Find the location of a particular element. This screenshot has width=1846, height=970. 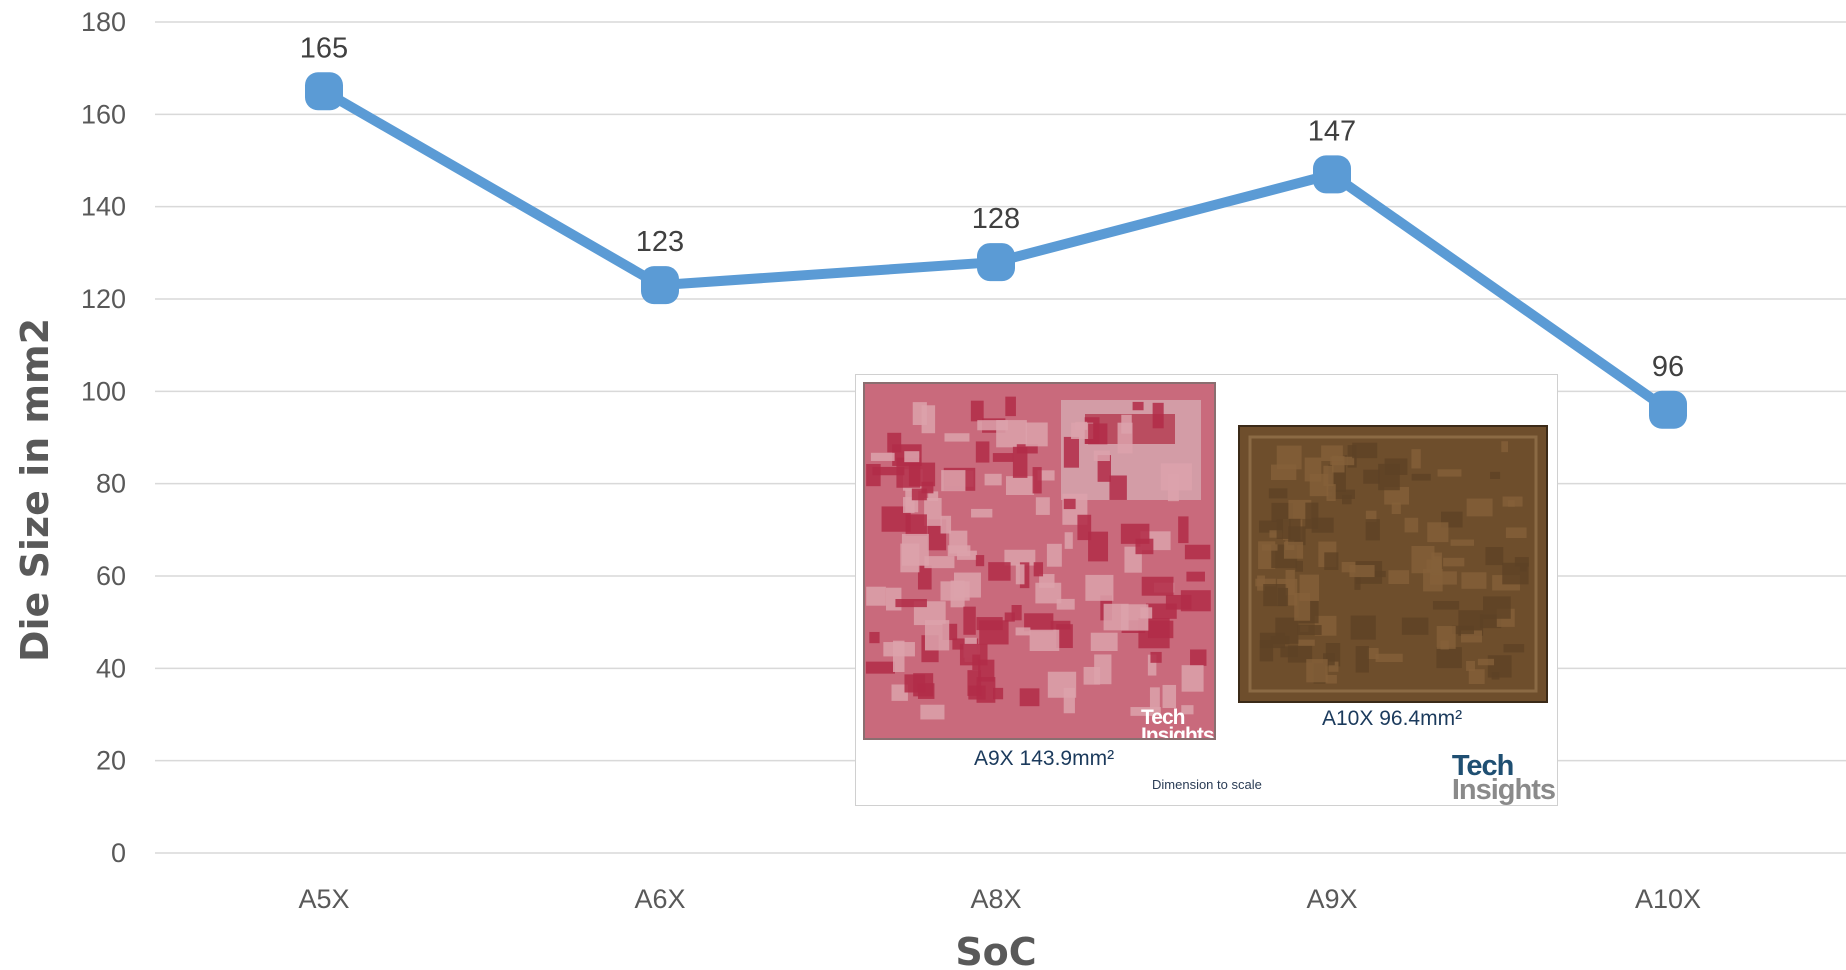

y-tick-label: 140 is located at coordinates (103, 207).